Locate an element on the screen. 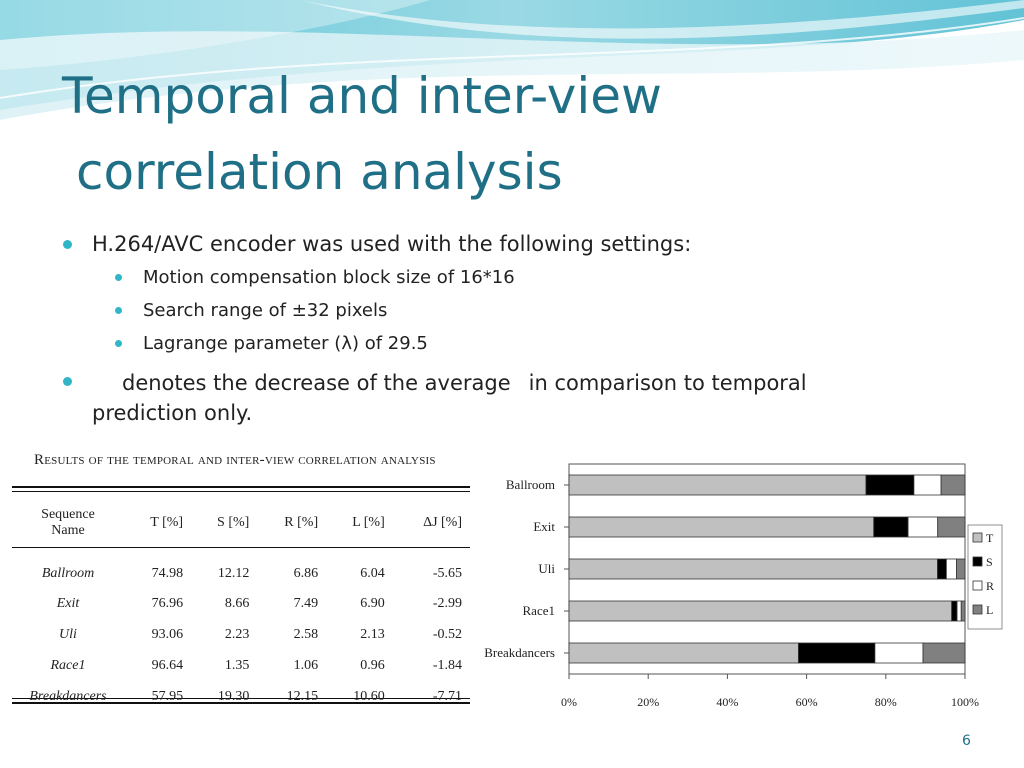  cell: Race1 is located at coordinates (68, 665).